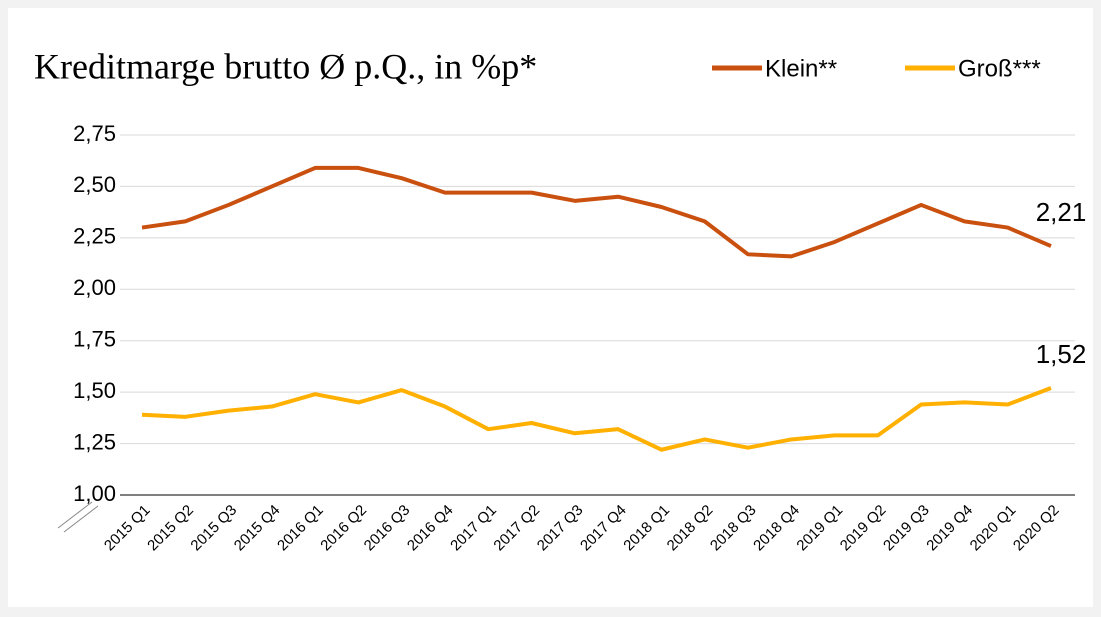 The width and height of the screenshot is (1101, 617). Describe the element at coordinates (94, 493) in the screenshot. I see `y-tick-label: 1,00` at that location.